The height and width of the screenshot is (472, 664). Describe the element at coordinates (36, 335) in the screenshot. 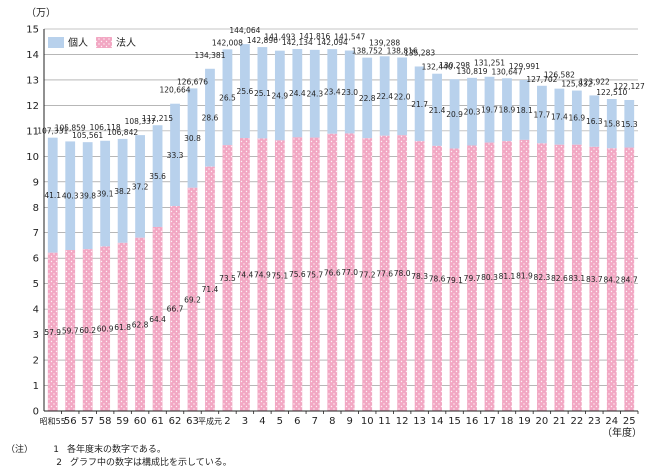

I see `y-tick-label: 3` at that location.